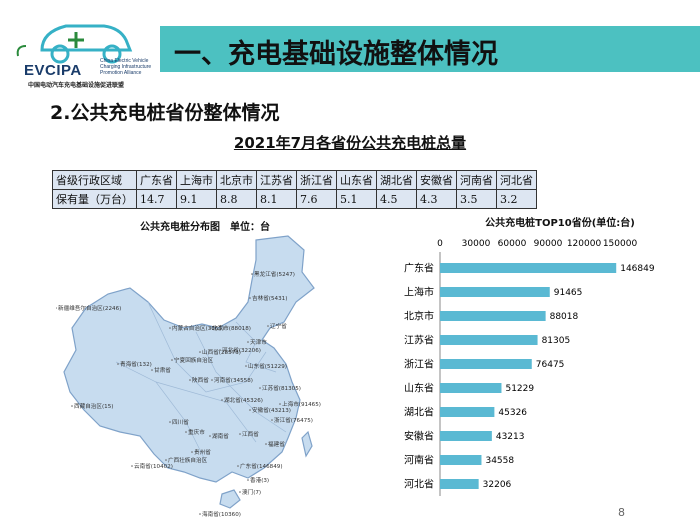 The height and width of the screenshot is (525, 700). What do you see at coordinates (201, 382) in the screenshot?
I see `province-borders` at bounding box center [201, 382].